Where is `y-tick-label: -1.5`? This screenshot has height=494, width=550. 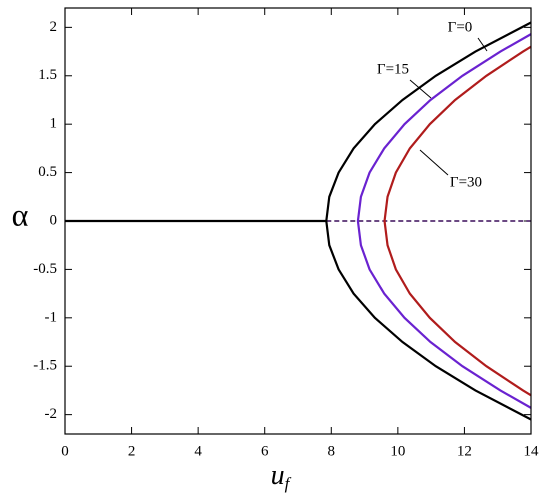
y-tick-label: -1.5 is located at coordinates (45, 366).